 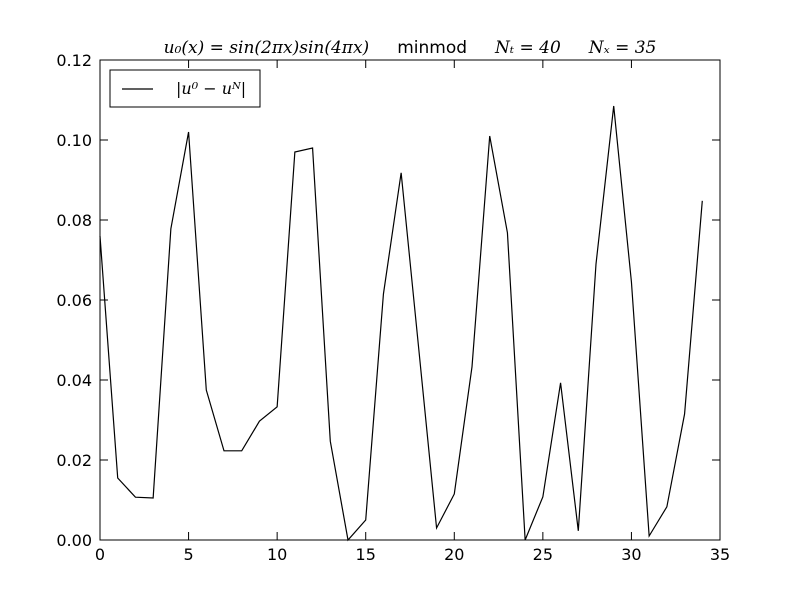 I want to click on title-nt: Nₜ = 40, so click(x=527, y=48).